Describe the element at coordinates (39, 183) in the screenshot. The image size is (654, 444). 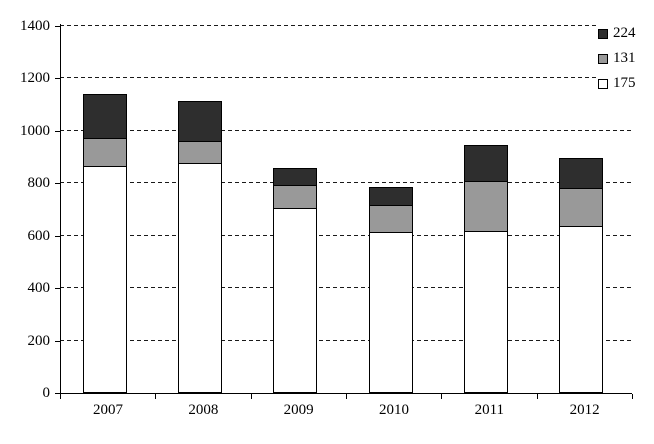
I see `y-tick-label: 800` at that location.